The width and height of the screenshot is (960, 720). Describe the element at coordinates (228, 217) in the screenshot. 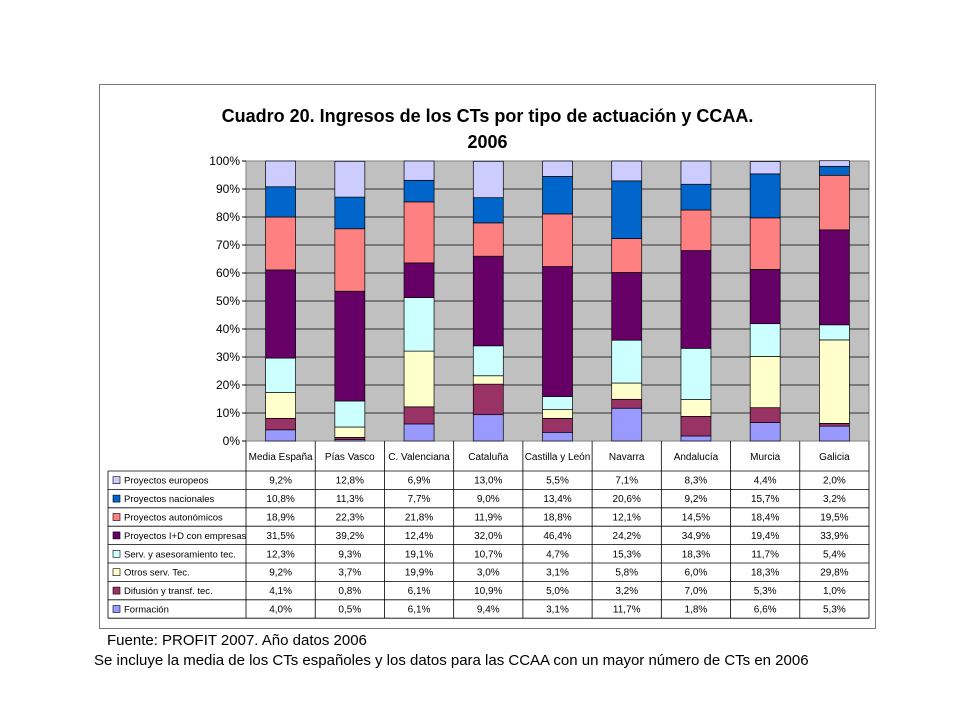

I see `y-tick-label: 80%` at that location.